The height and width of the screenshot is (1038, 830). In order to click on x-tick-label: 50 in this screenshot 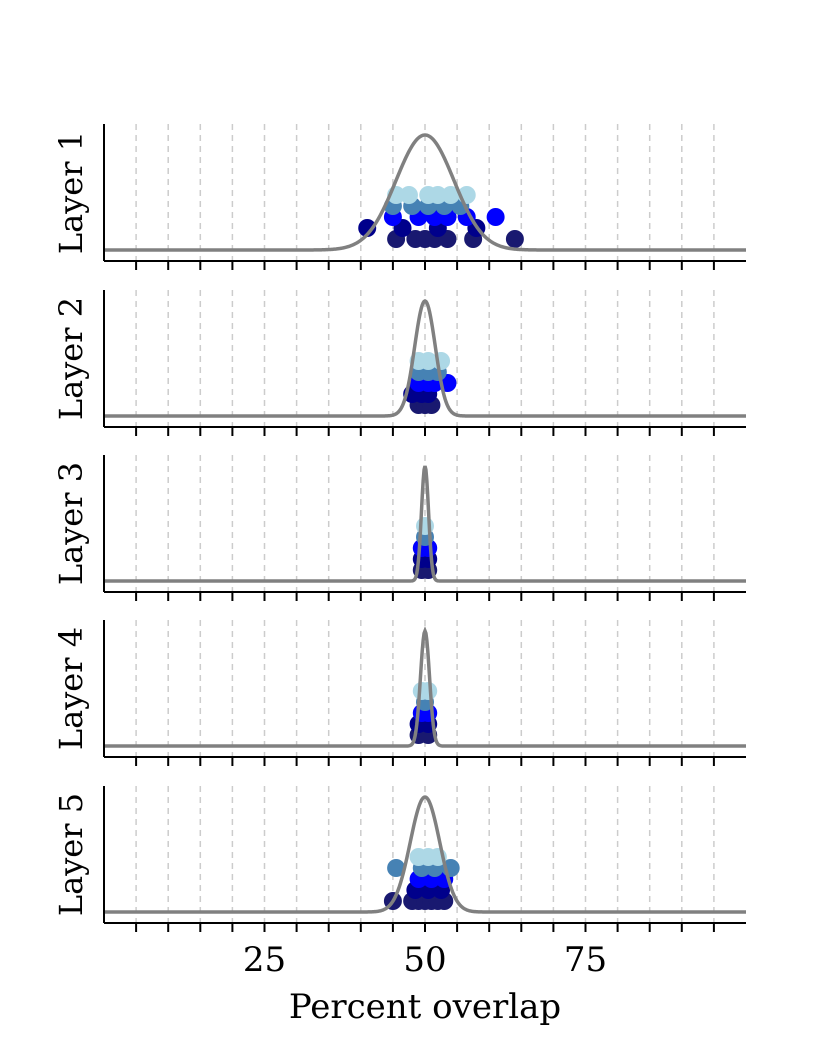, I will do `click(424, 960)`.